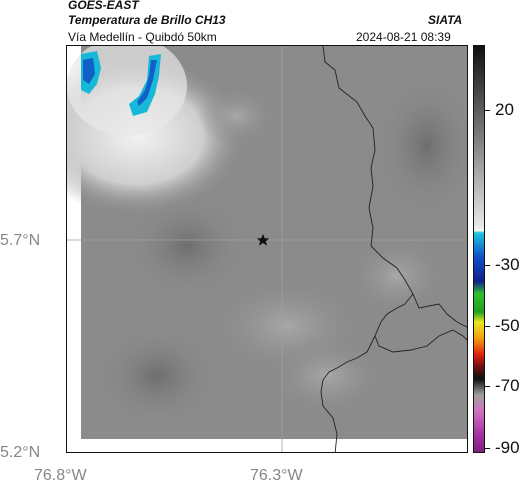 This screenshot has height=491, width=526. Describe the element at coordinates (504, 109) in the screenshot. I see `colorbar-label-20: 20` at that location.